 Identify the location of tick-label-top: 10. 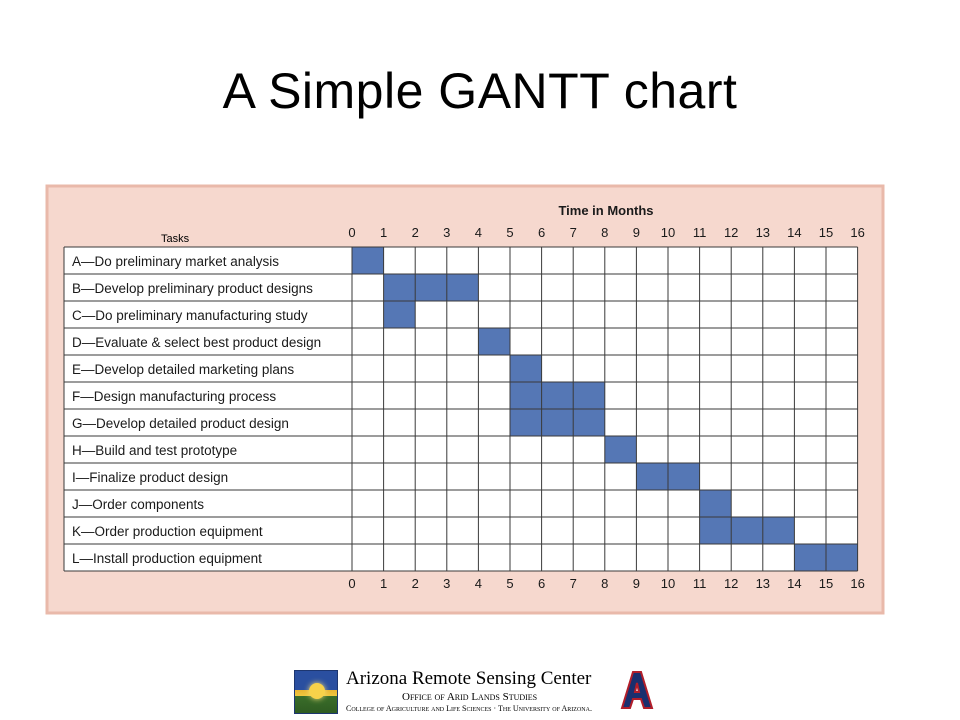
(668, 232).